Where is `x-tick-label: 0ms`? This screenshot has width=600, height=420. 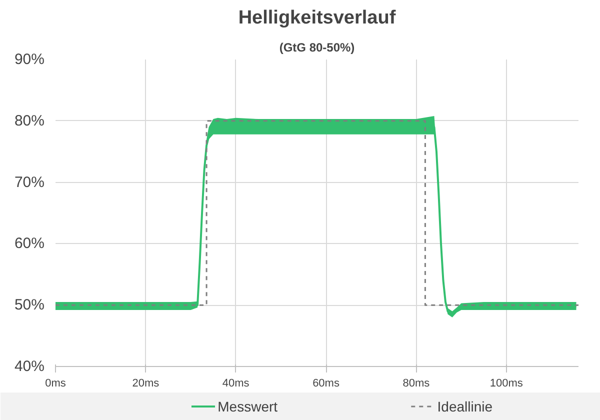 x-tick-label: 0ms is located at coordinates (55, 384).